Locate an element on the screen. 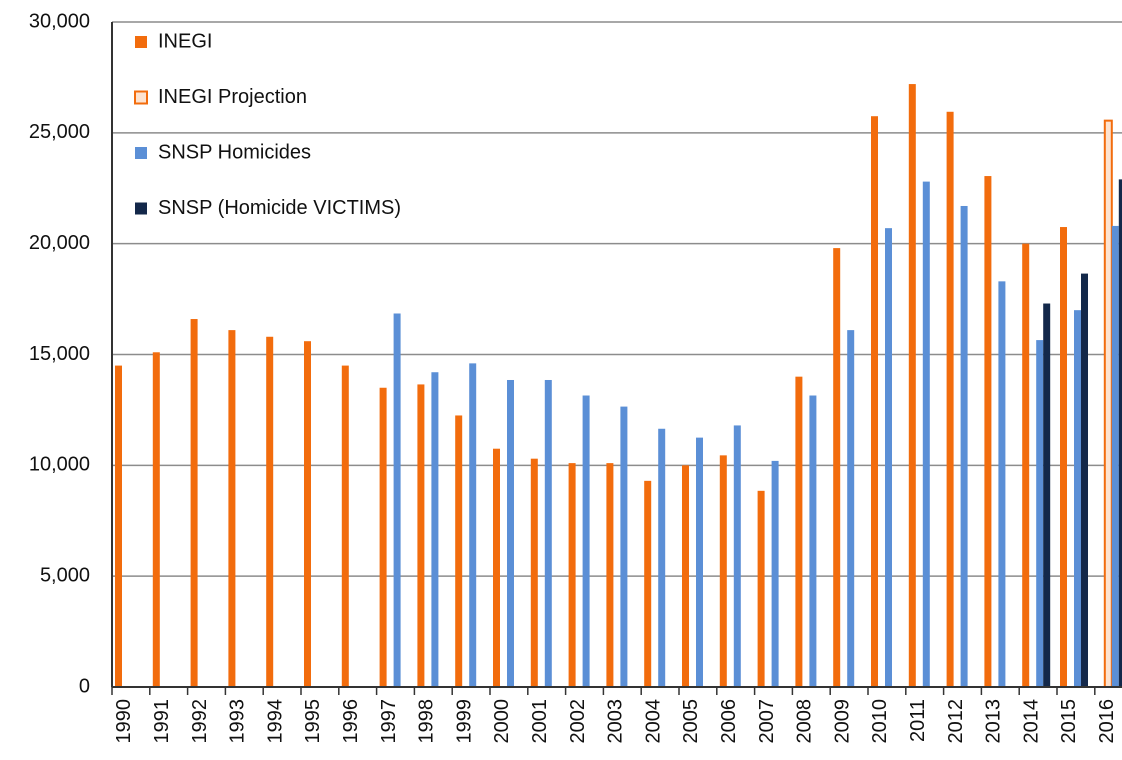 This screenshot has width=1122, height=760. x-tick-label: 2007 is located at coordinates (767, 721).